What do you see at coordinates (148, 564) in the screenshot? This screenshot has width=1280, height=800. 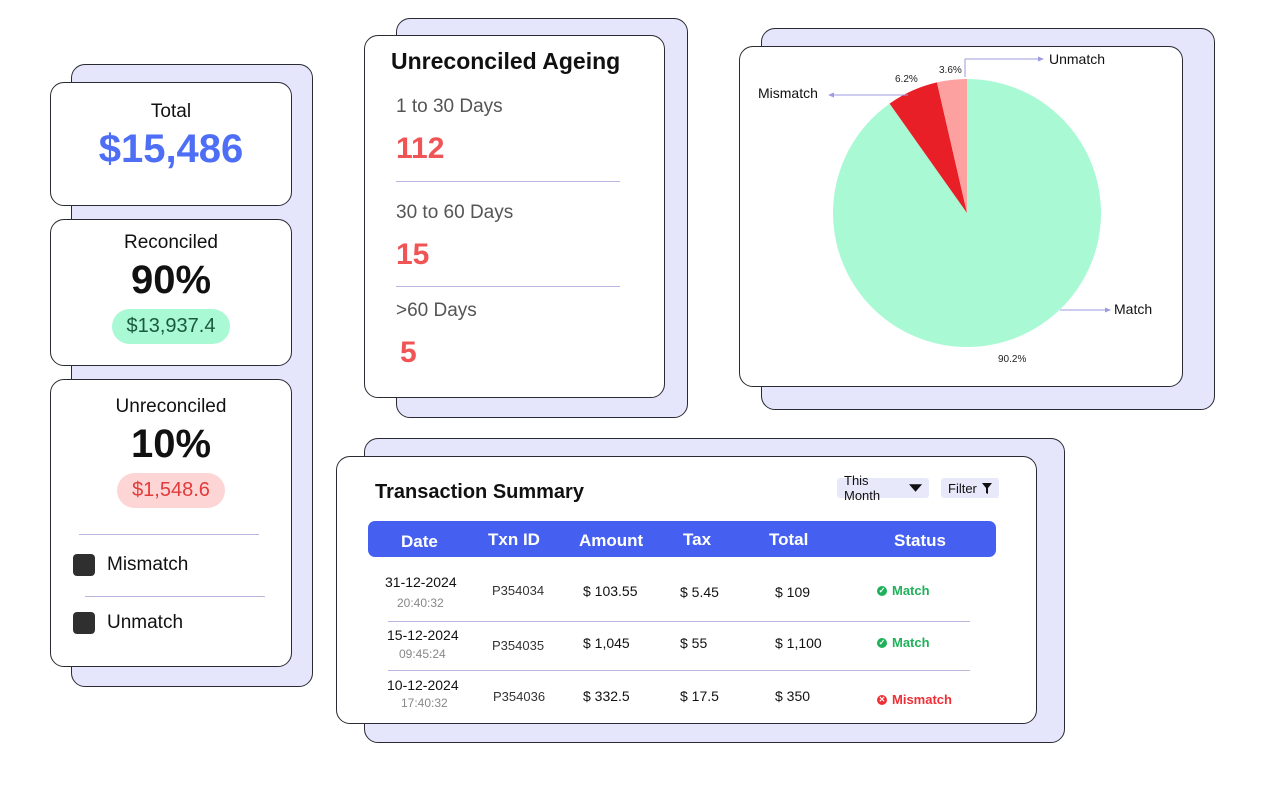 I see `mismatch-option-label: Mismatch` at bounding box center [148, 564].